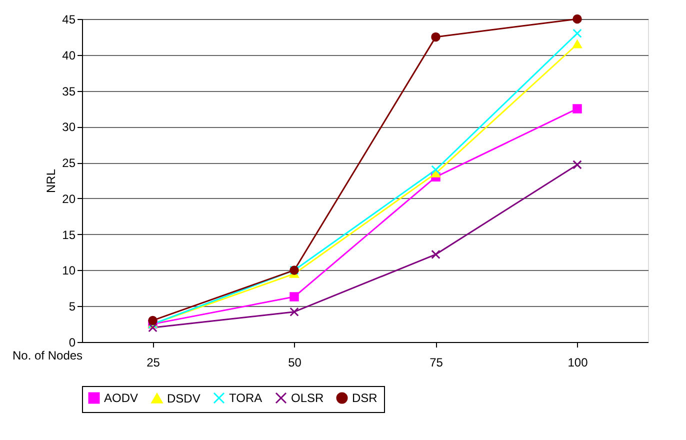 The image size is (686, 440). What do you see at coordinates (72, 343) in the screenshot?
I see `y-tick-label: 0` at bounding box center [72, 343].